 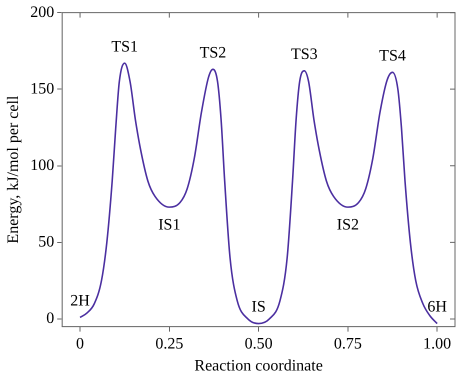 What do you see at coordinates (392, 56) in the screenshot?
I see `annotation: TS4` at bounding box center [392, 56].